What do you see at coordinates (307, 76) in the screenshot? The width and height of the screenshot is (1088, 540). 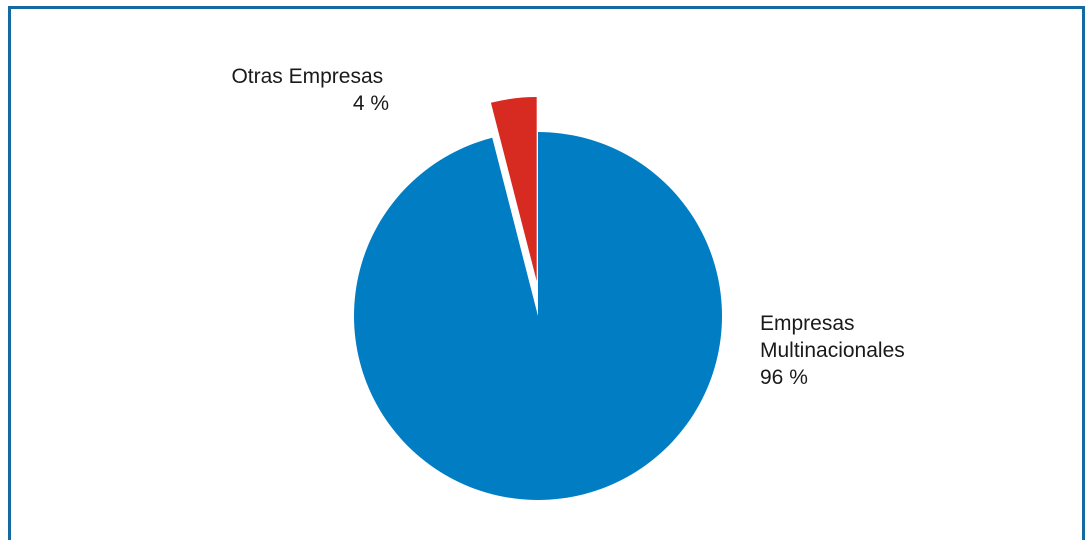 I see `label-otras-empresas-name: Otras Empresas` at bounding box center [307, 76].